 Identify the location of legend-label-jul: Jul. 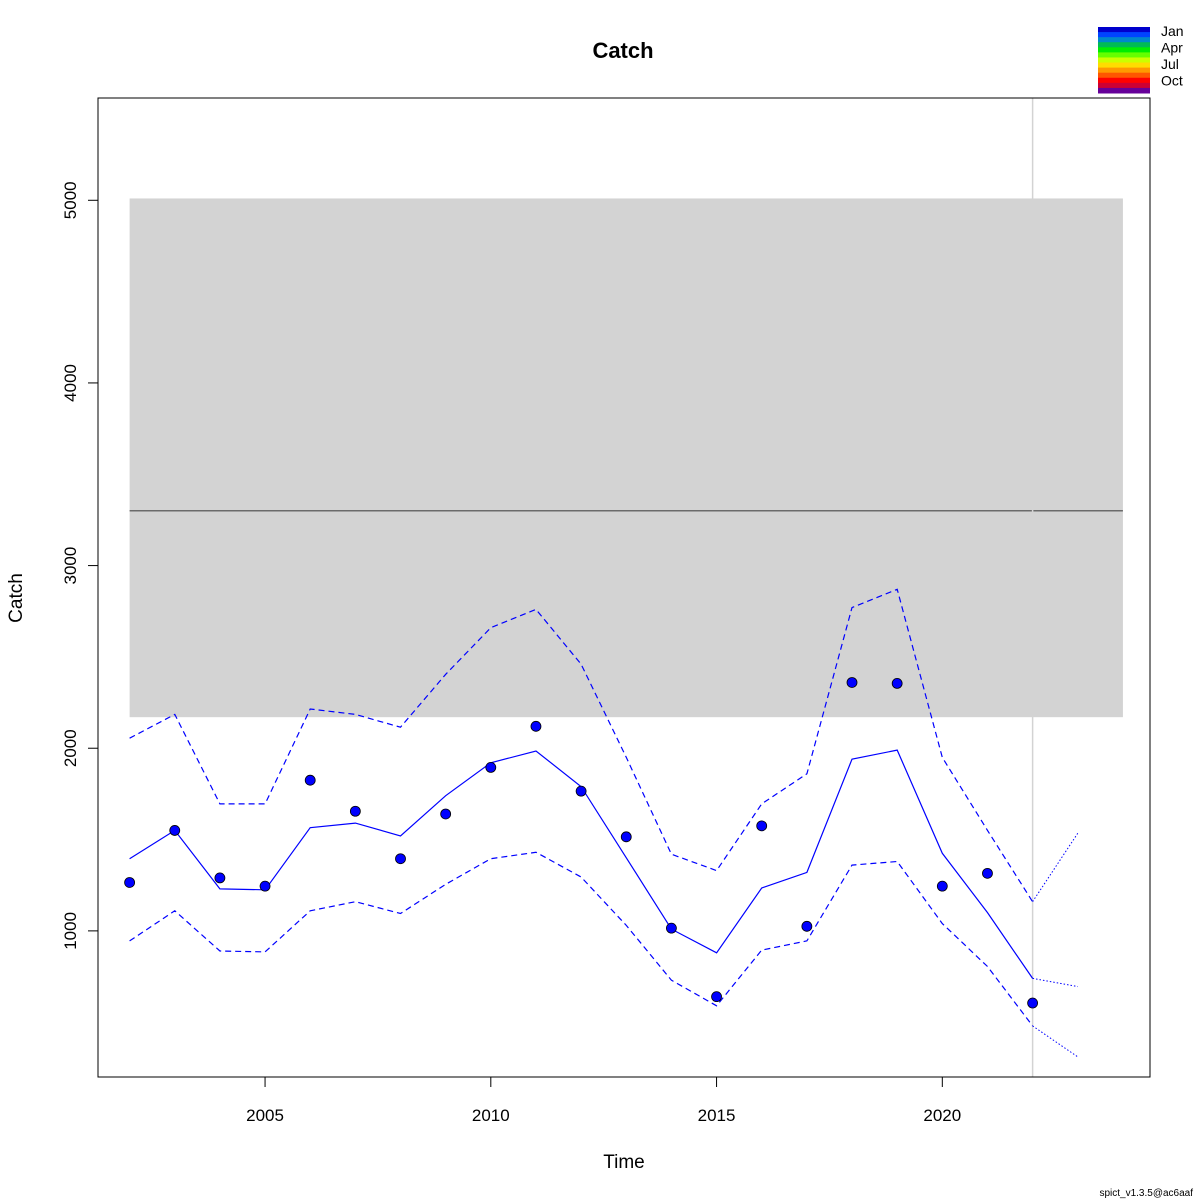
(1170, 64).